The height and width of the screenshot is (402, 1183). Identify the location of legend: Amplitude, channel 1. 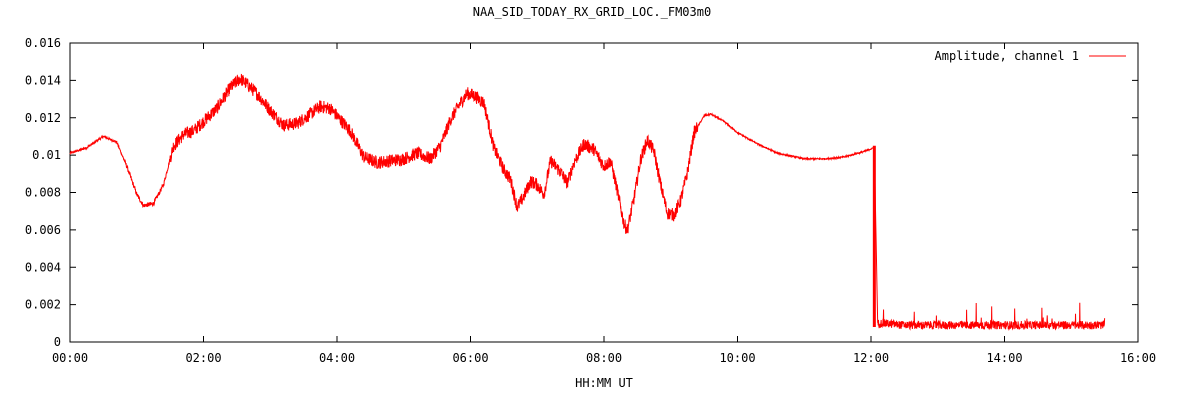
(1030, 56).